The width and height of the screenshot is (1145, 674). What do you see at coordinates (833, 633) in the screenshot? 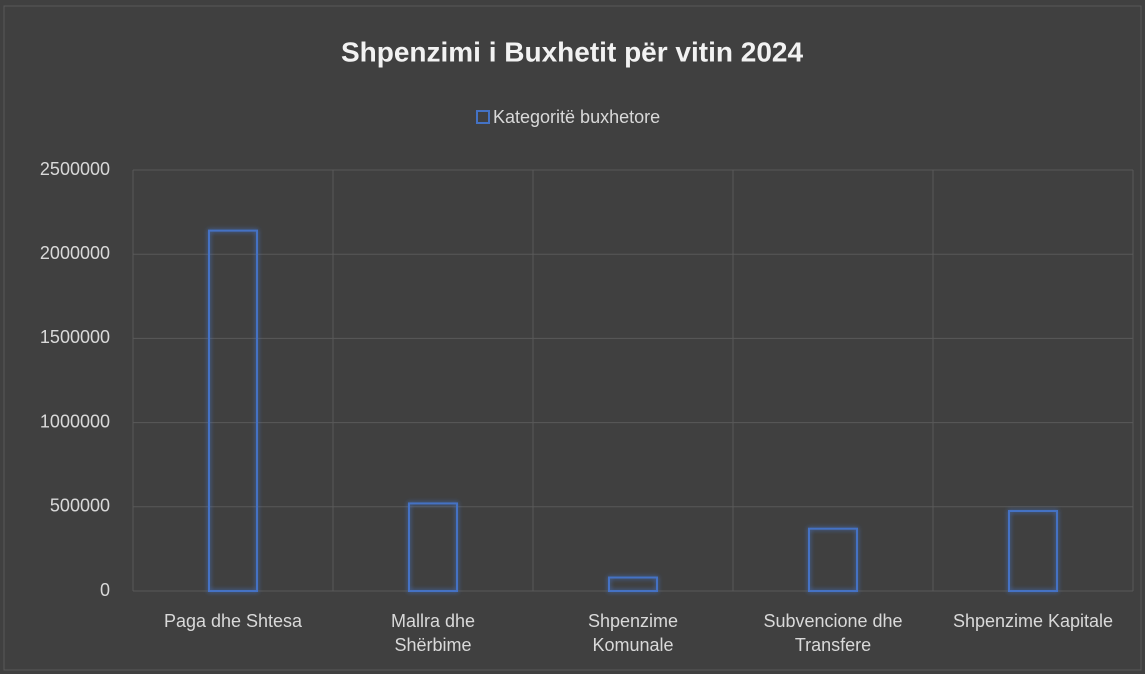
I see `x-tick-label: Subvencione dhe Transfere` at bounding box center [833, 633].